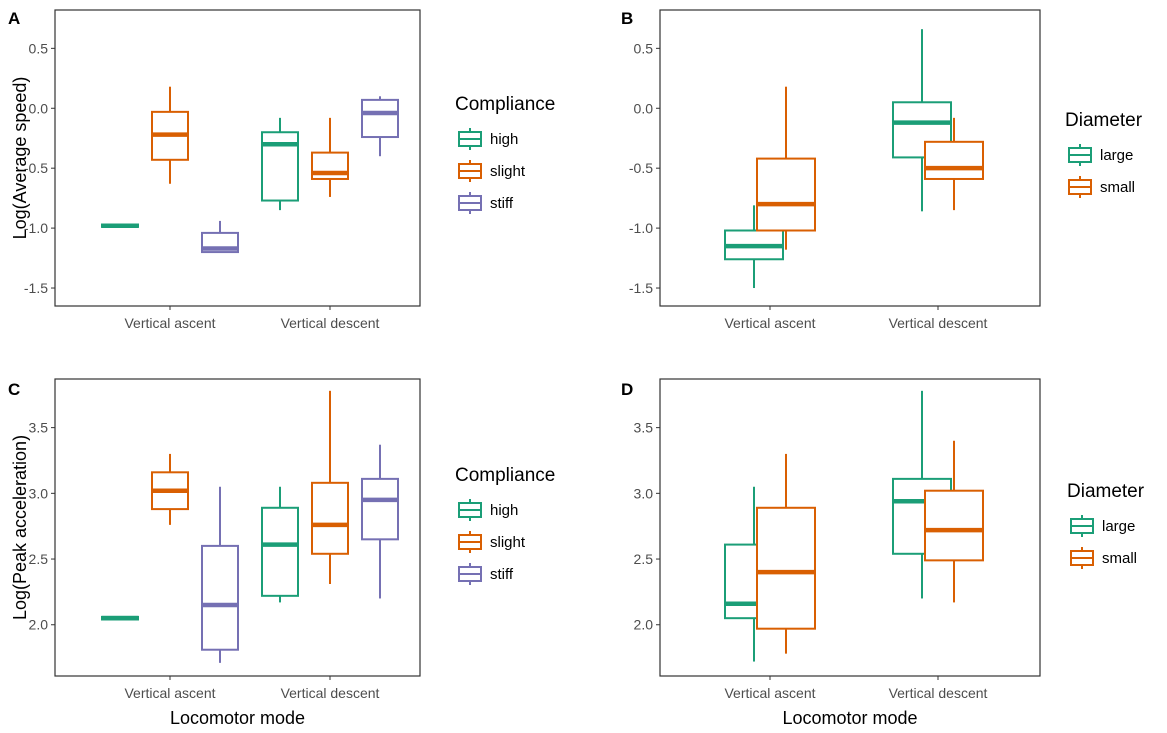 The image size is (1167, 733). What do you see at coordinates (627, 389) in the screenshot?
I see `panel-label: D` at bounding box center [627, 389].